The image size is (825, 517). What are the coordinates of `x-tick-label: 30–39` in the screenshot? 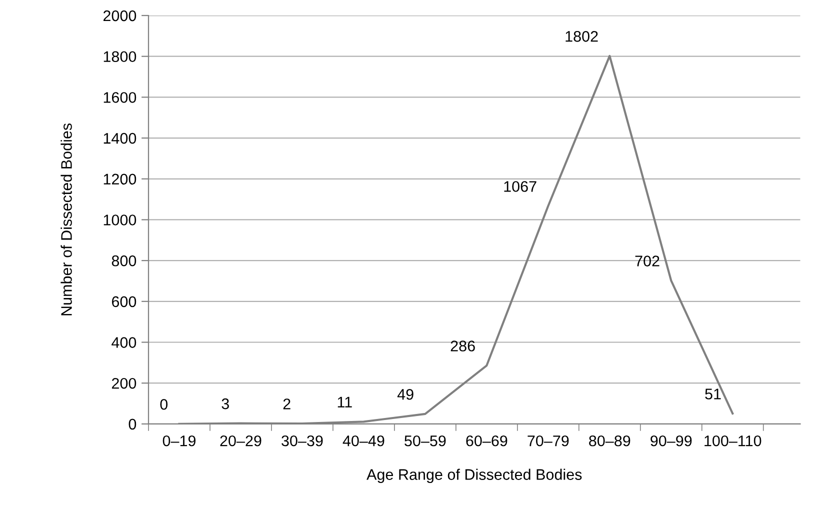 It's located at (302, 440).